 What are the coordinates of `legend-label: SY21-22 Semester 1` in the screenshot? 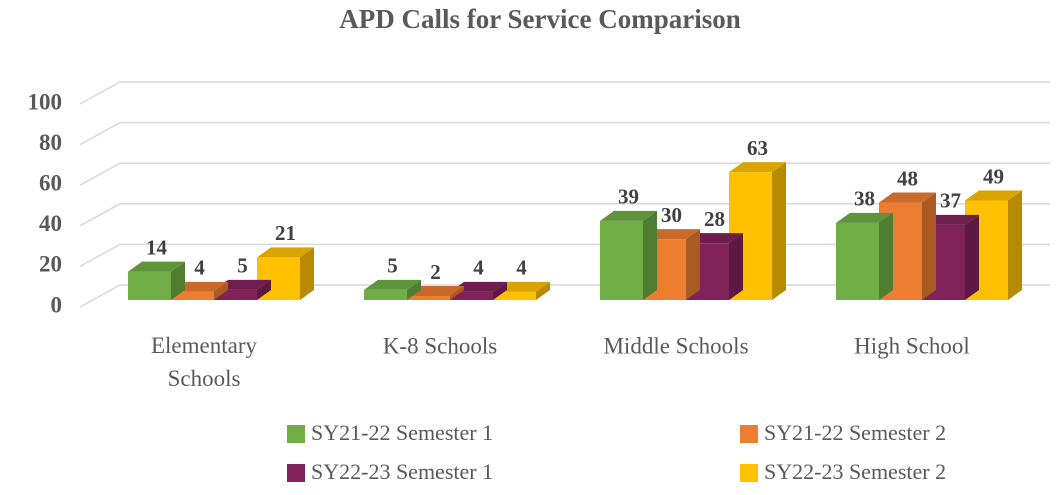 It's located at (402, 432).